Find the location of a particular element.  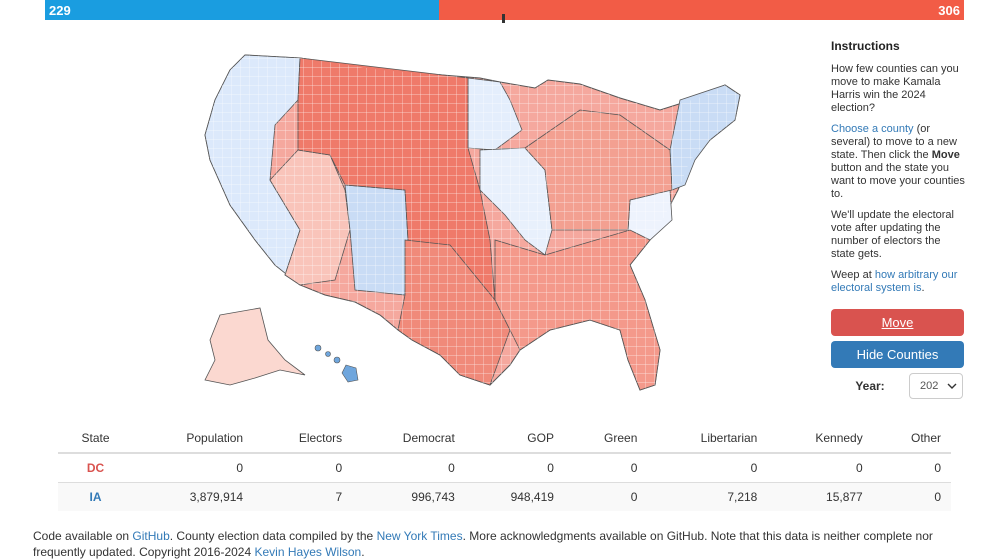

instructions-heading: Instructions is located at coordinates (865, 46).